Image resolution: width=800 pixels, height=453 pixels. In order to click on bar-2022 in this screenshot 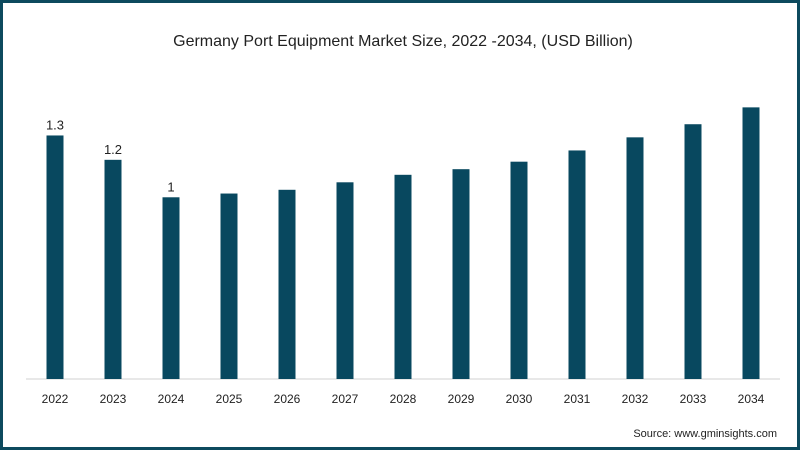, I will do `click(55, 257)`.